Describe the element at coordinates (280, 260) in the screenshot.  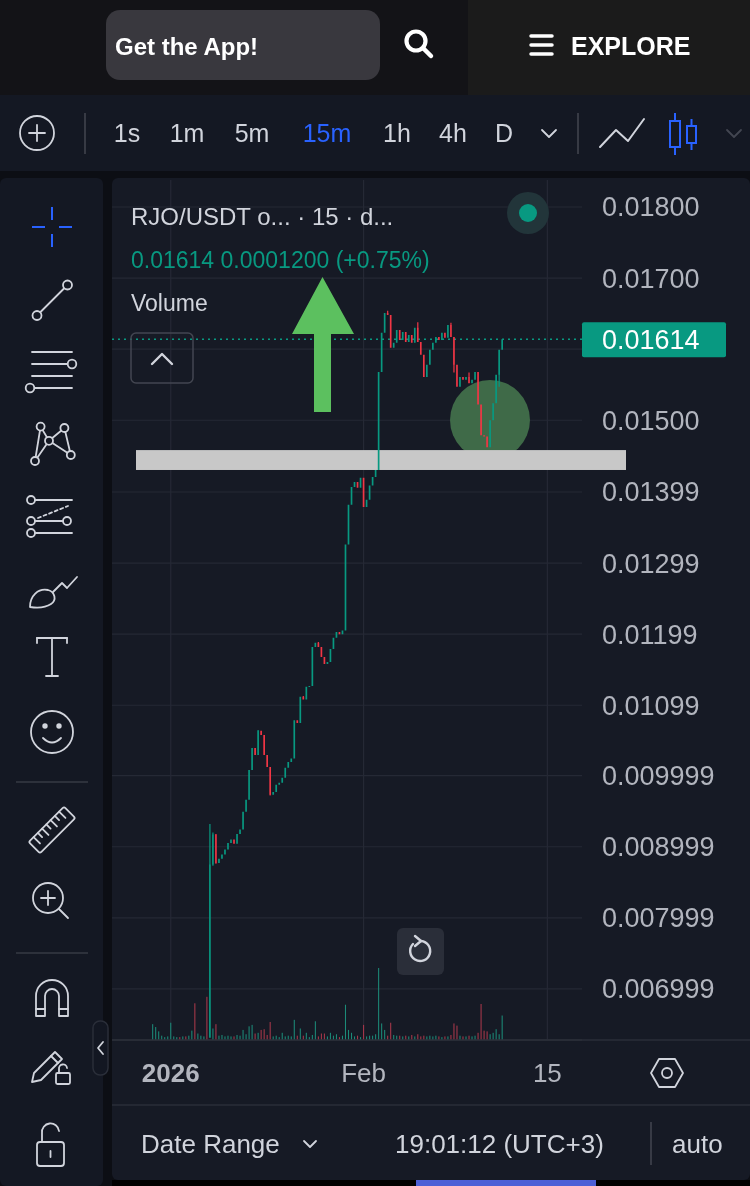
I see `text: 0.01614 0.0001200 (+0.75%)` at that location.